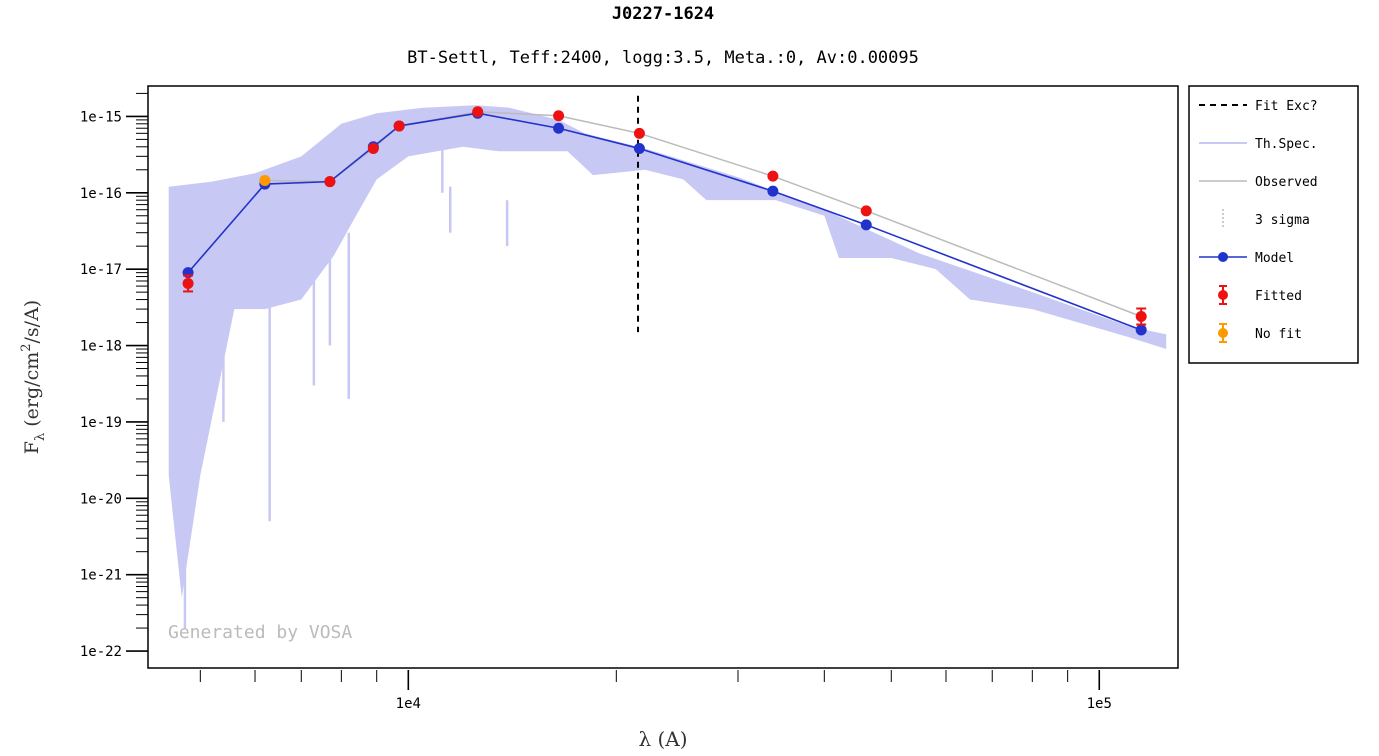 The height and width of the screenshot is (756, 1379). What do you see at coordinates (1278, 296) in the screenshot?
I see `legend-label: Fitted` at bounding box center [1278, 296].